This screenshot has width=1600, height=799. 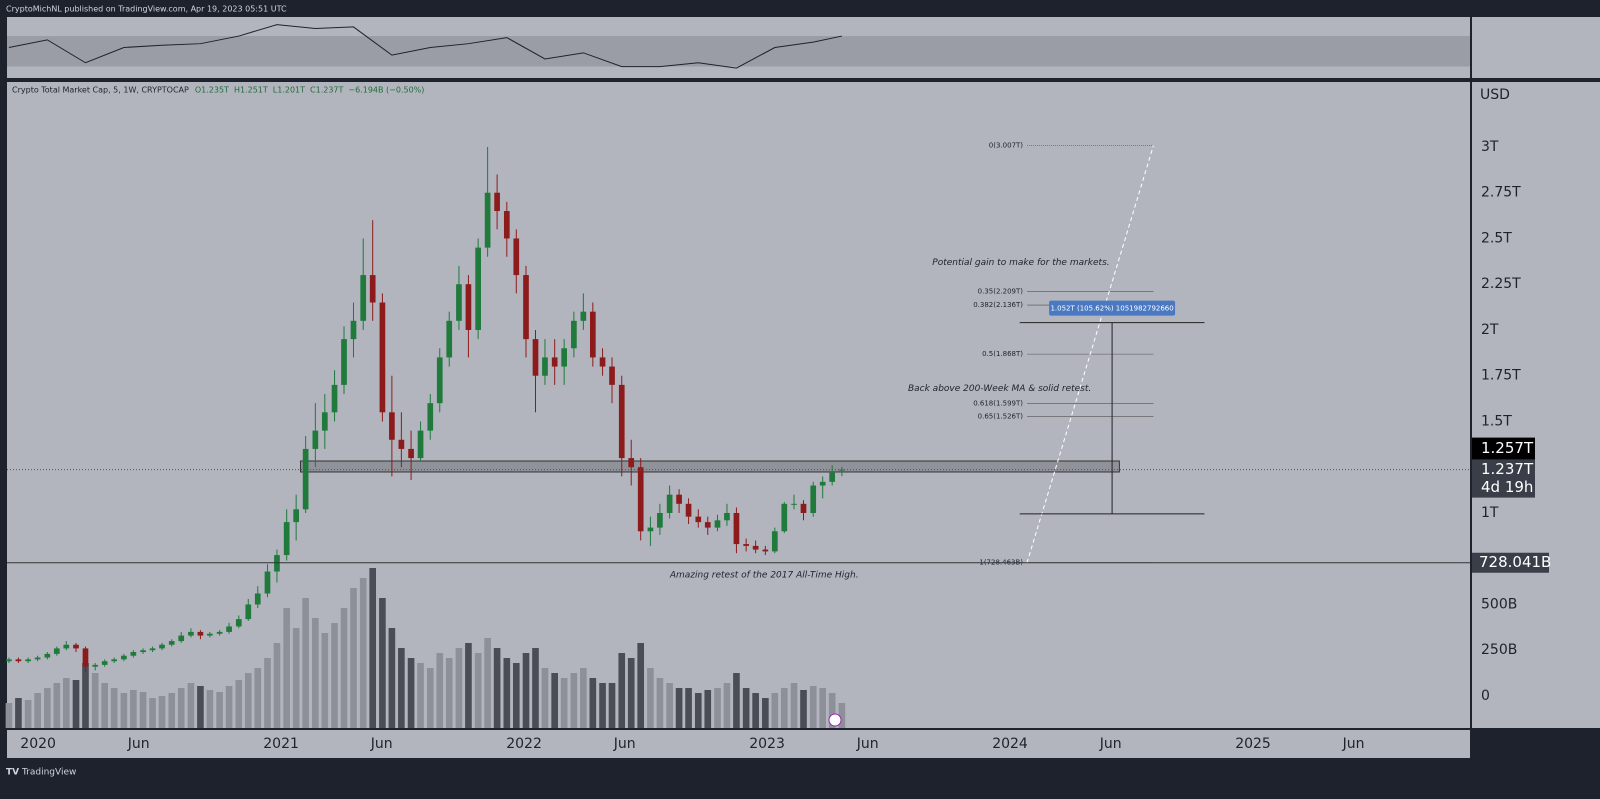 I want to click on y-tick-label: 1T, so click(x=1490, y=513).